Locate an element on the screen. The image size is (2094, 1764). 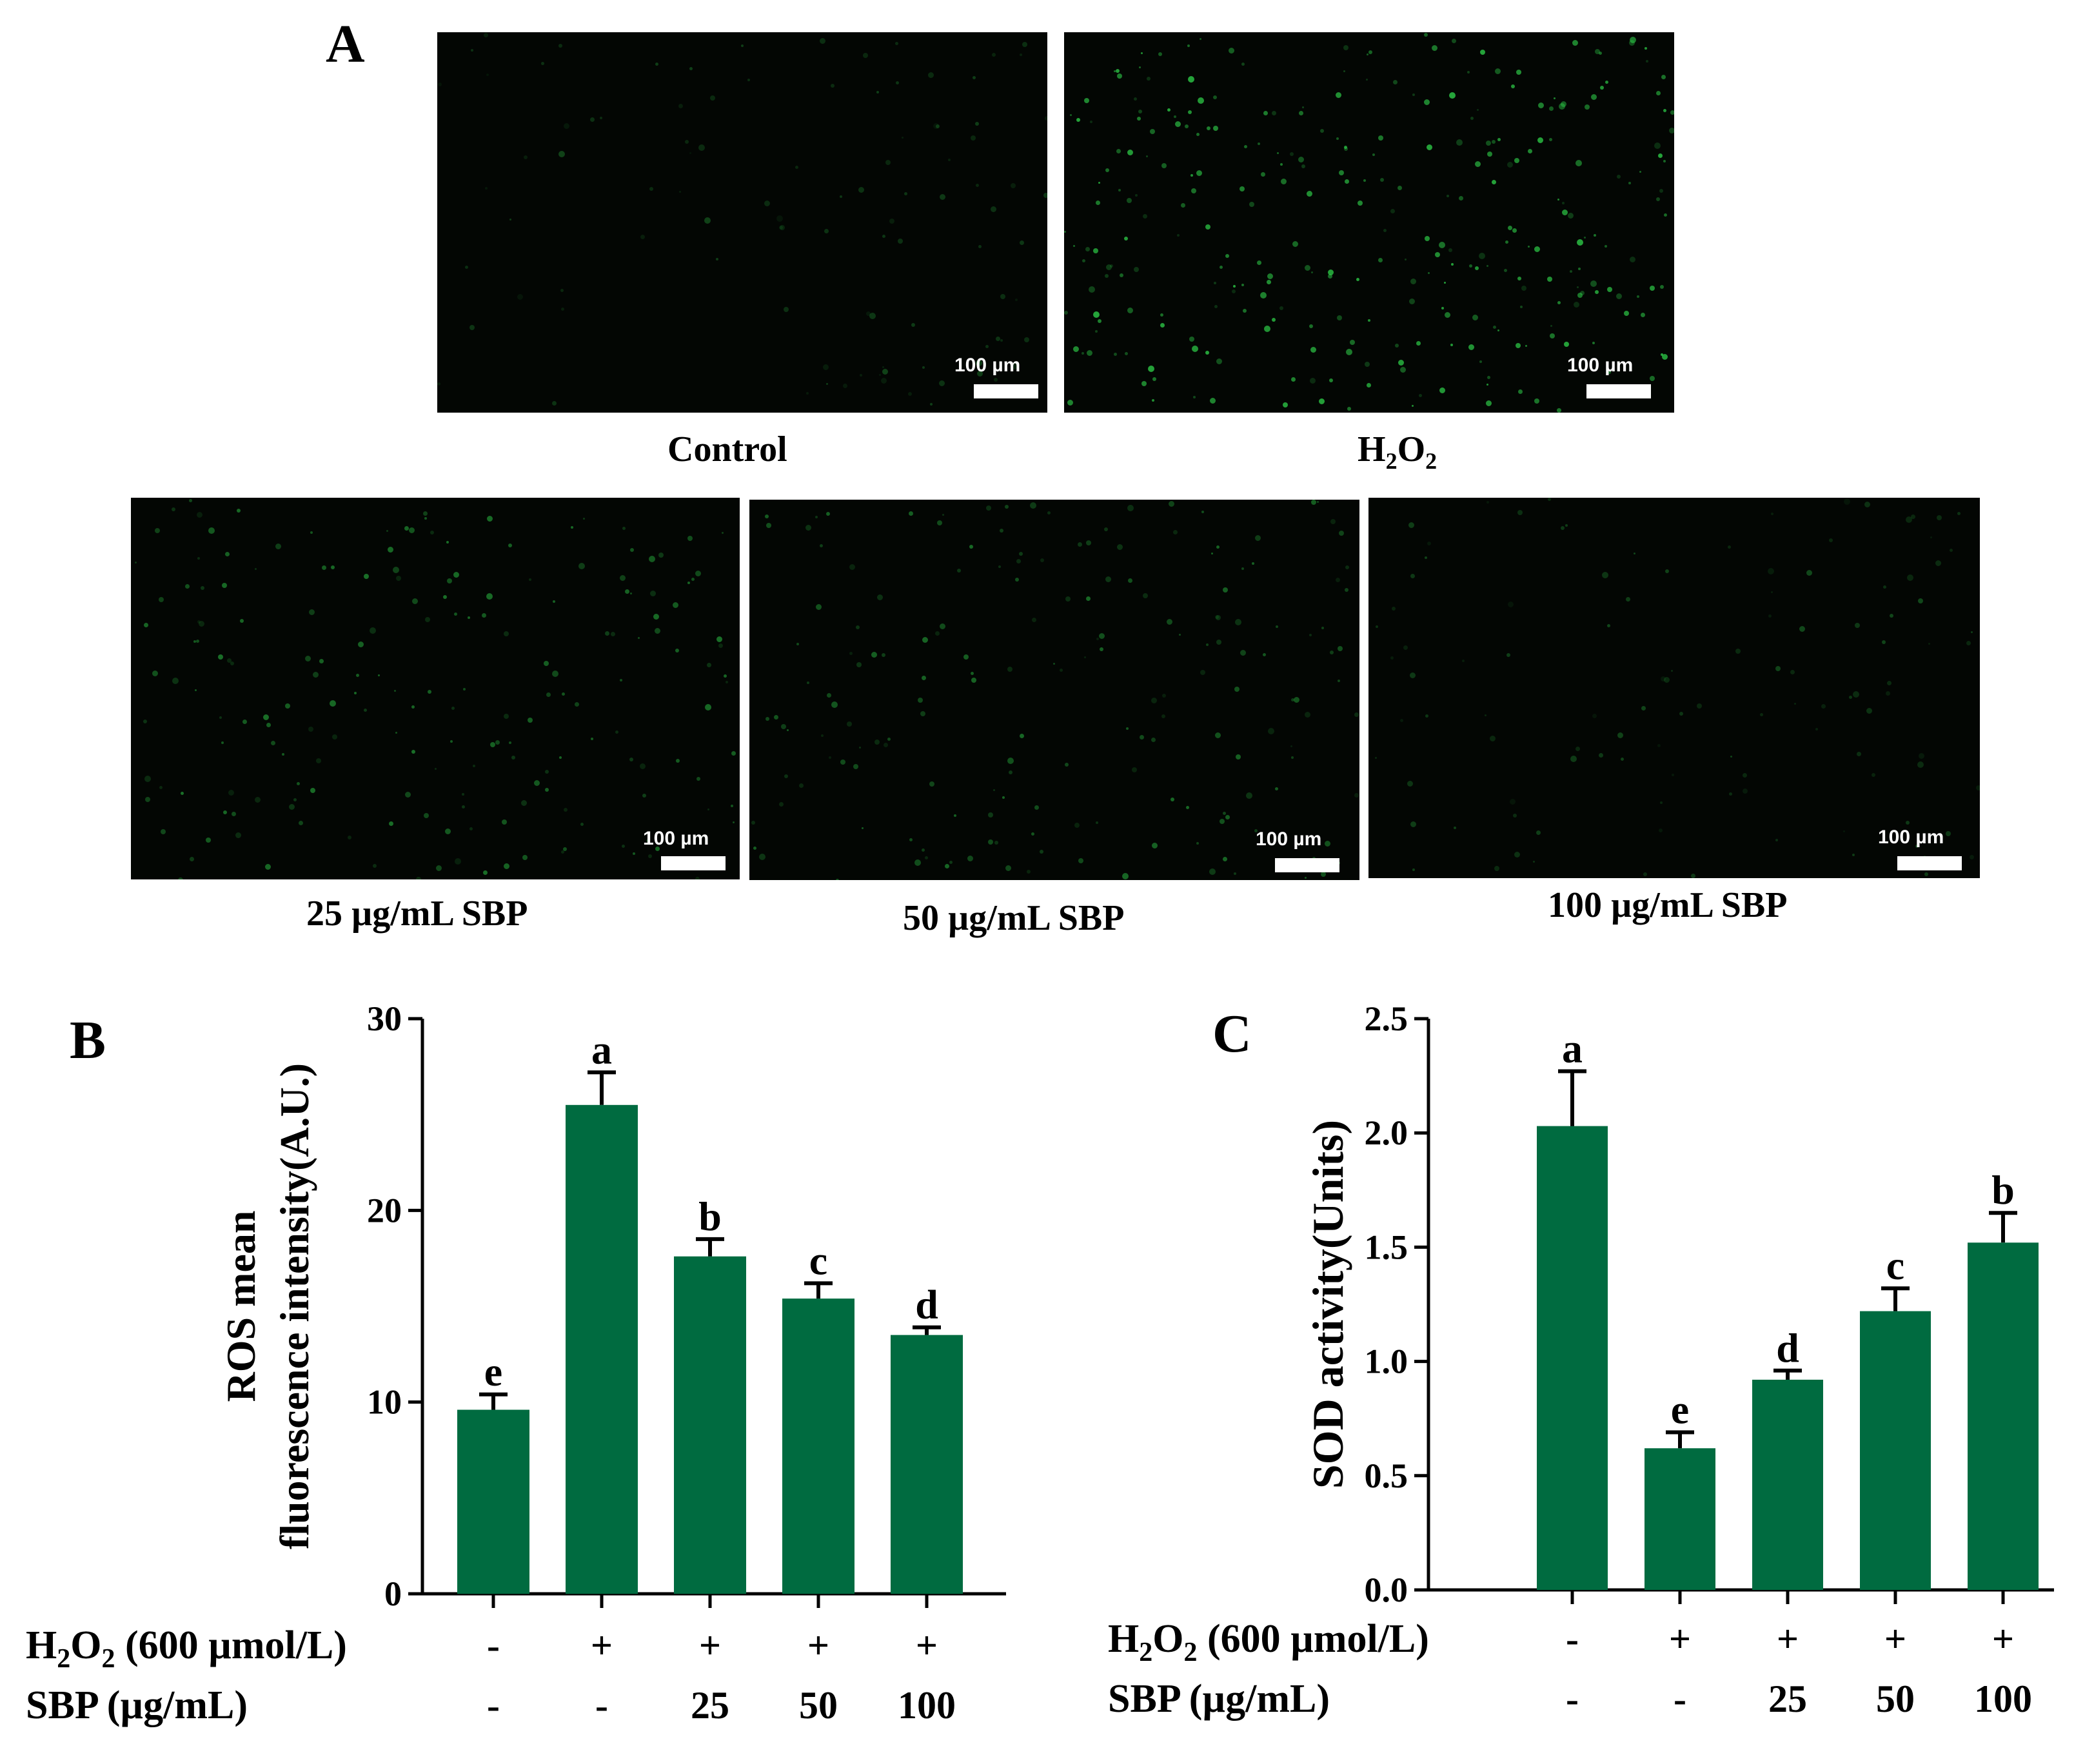
micrograph-control: 100 µm is located at coordinates (742, 222).